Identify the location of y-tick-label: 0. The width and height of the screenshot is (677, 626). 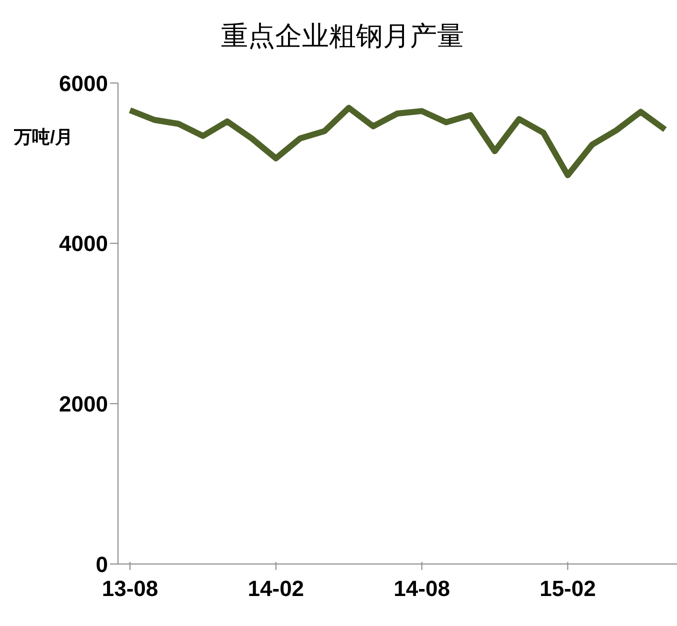
(102, 564).